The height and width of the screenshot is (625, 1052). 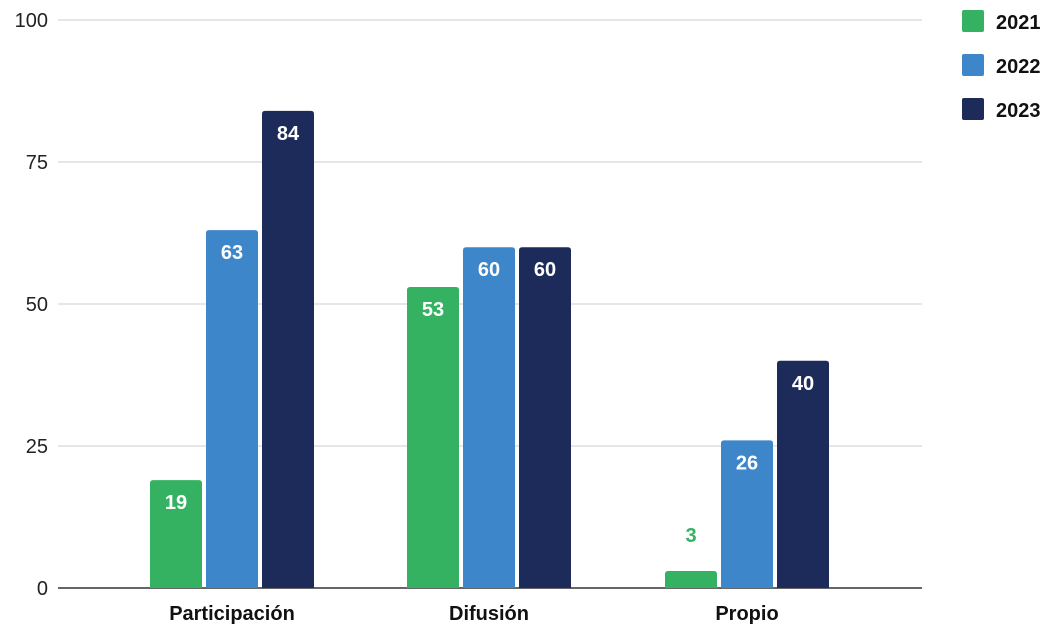 What do you see at coordinates (31, 21) in the screenshot?
I see `y-tick-label: 100` at bounding box center [31, 21].